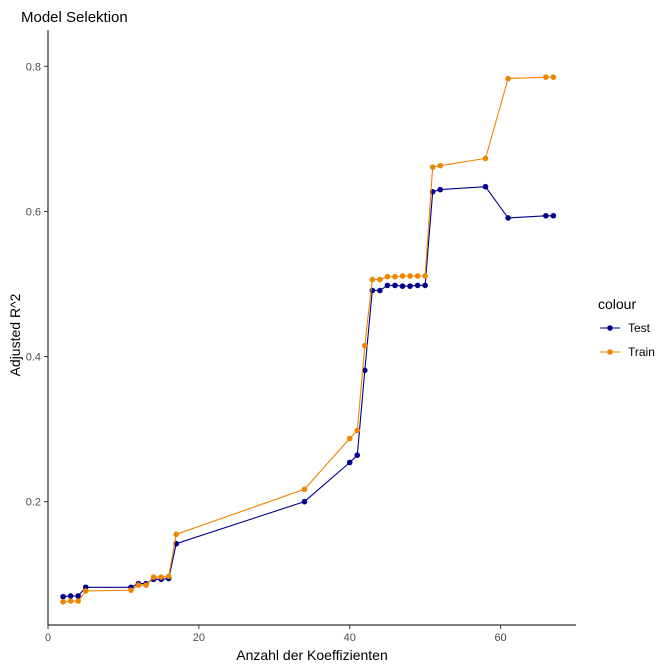  Describe the element at coordinates (639, 328) in the screenshot. I see `legend-label-test: Test` at that location.